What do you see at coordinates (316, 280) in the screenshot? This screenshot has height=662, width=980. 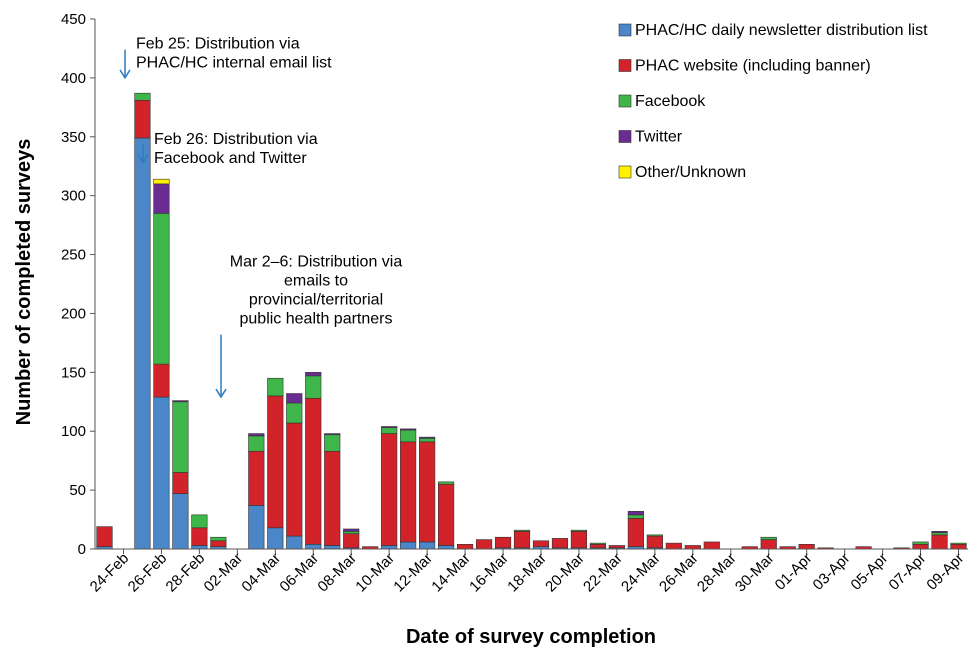 I see `annotation-2-line-1: emails to` at bounding box center [316, 280].